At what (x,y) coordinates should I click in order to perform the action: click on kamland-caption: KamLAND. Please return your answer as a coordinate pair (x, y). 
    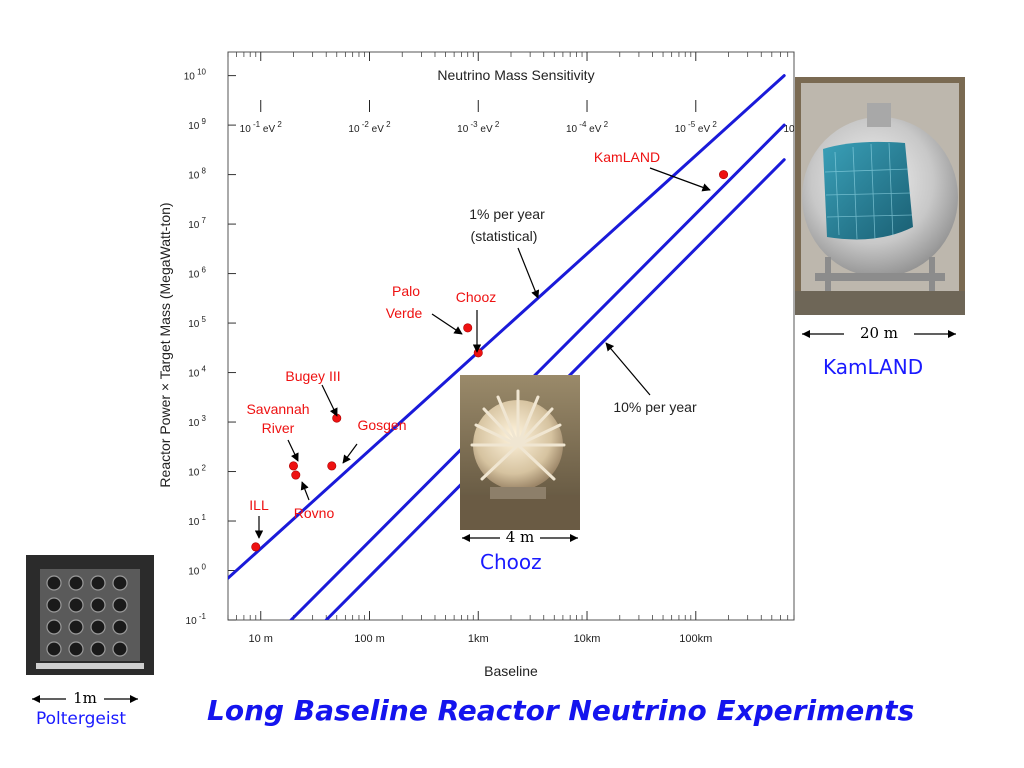
    Looking at the image, I should click on (873, 367).